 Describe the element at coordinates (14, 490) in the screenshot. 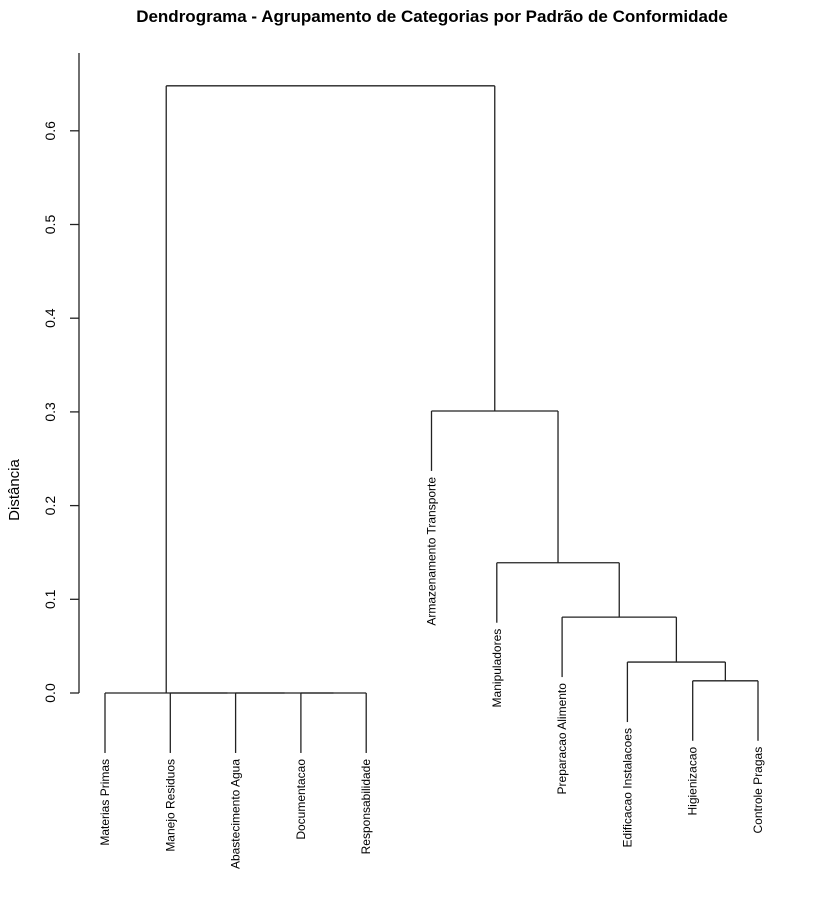

I see `y-axis-title: Distância` at that location.